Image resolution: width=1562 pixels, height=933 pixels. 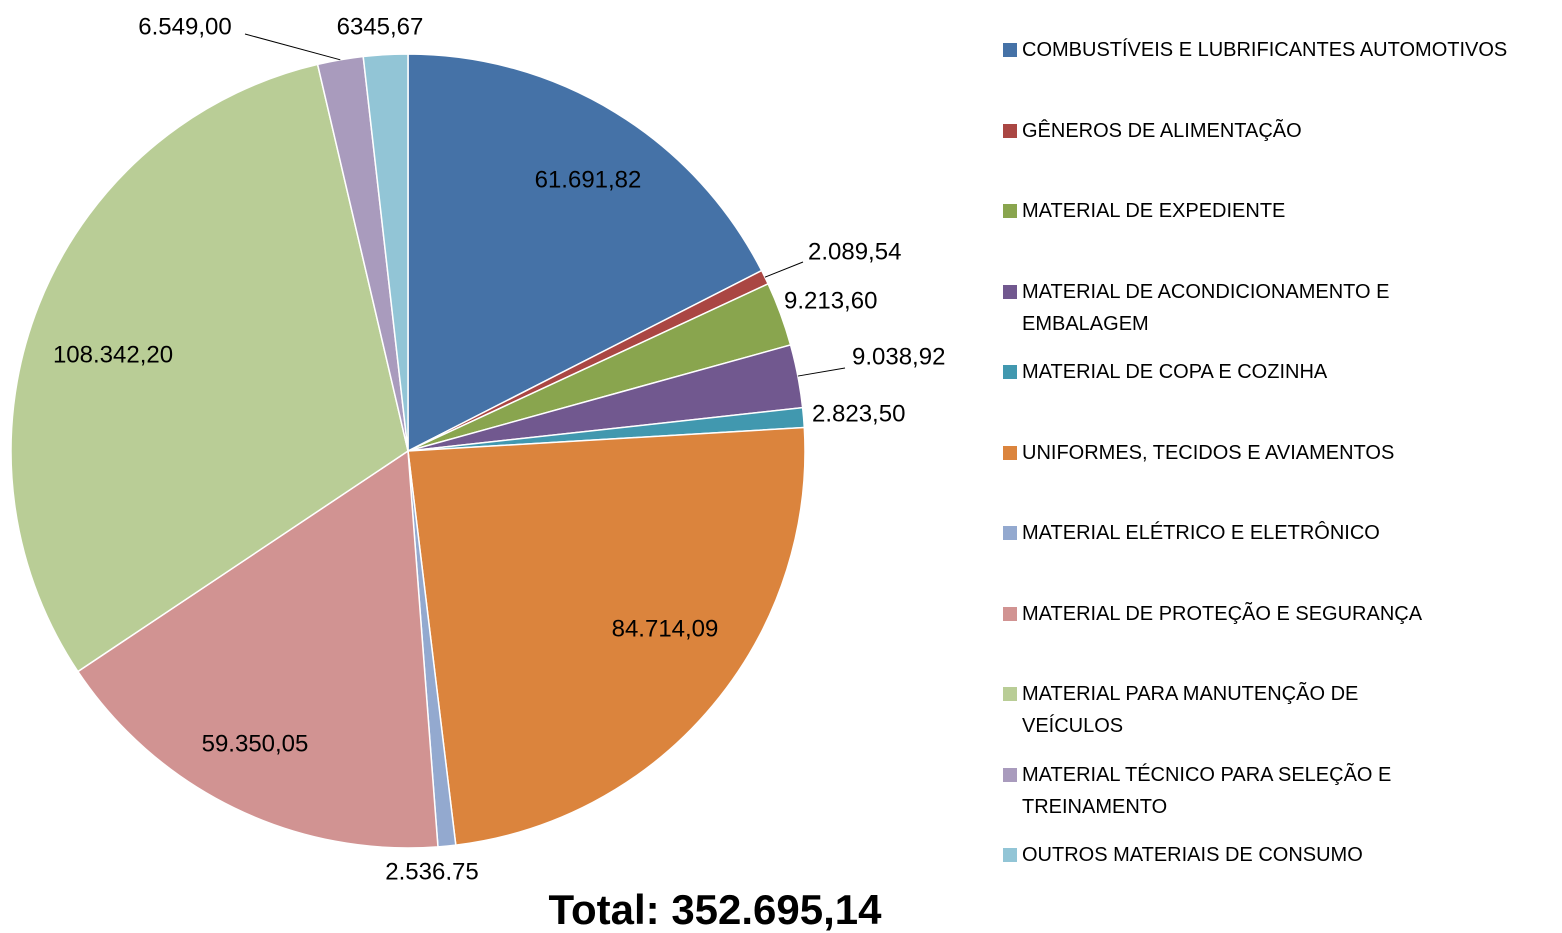 What do you see at coordinates (588, 179) in the screenshot?
I see `data-label: 61.691,82` at bounding box center [588, 179].